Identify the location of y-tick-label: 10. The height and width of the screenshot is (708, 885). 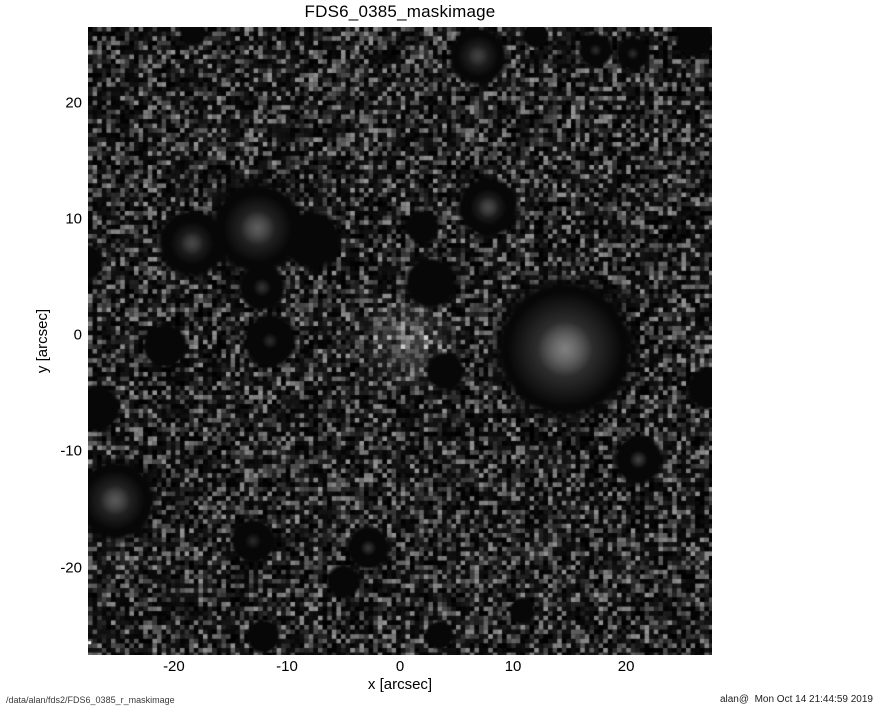
(73, 219).